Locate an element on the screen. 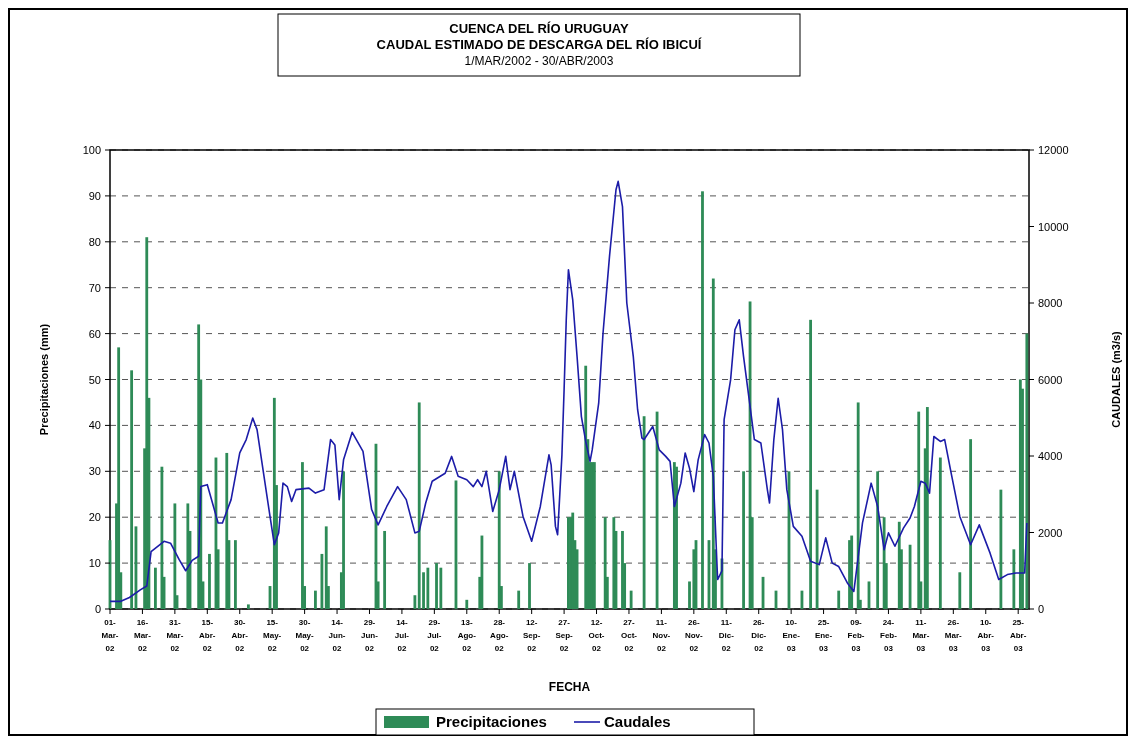 Image resolution: width=1136 pixels, height=744 pixels. x-tick-label: 15-May-02 is located at coordinates (272, 635).